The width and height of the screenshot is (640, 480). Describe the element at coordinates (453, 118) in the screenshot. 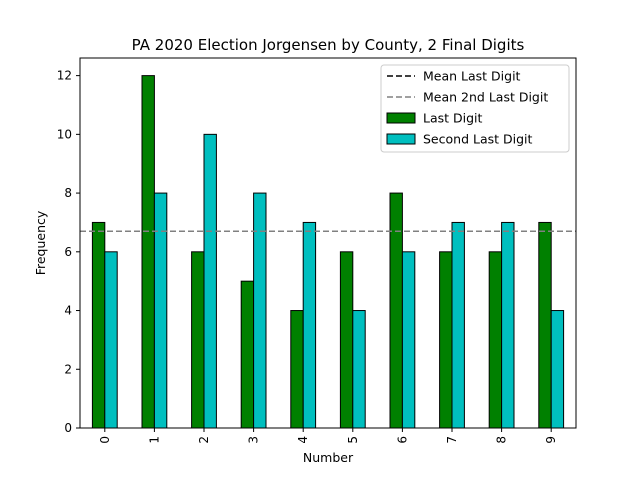

I see `legend-entry-label: Last Digit` at that location.